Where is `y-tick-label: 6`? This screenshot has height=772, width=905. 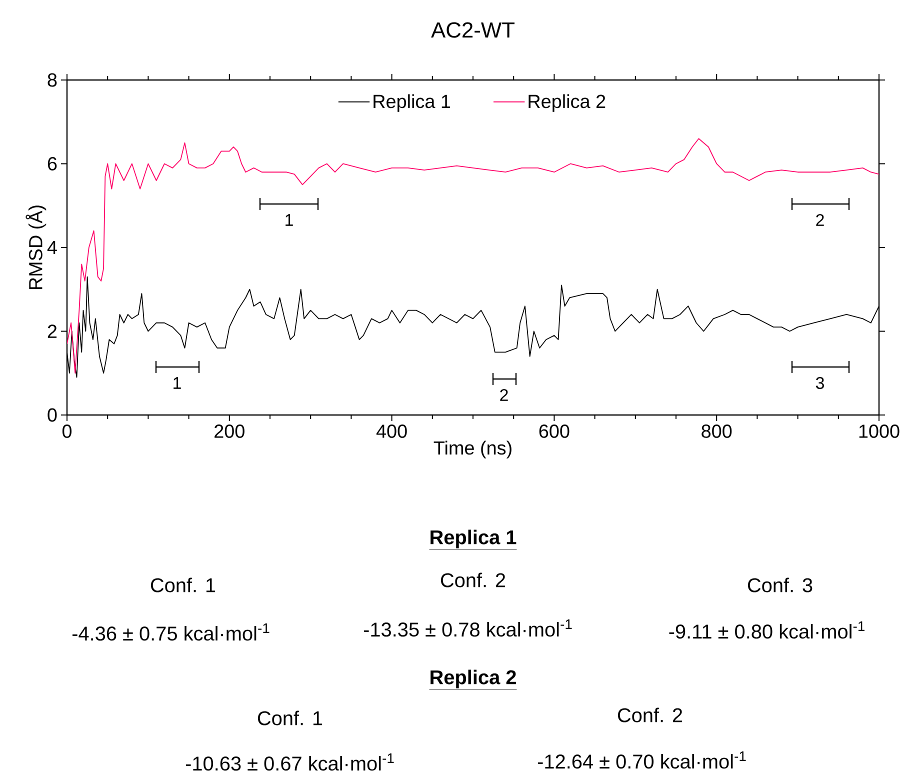
y-tick-label: 6 is located at coordinates (52, 163).